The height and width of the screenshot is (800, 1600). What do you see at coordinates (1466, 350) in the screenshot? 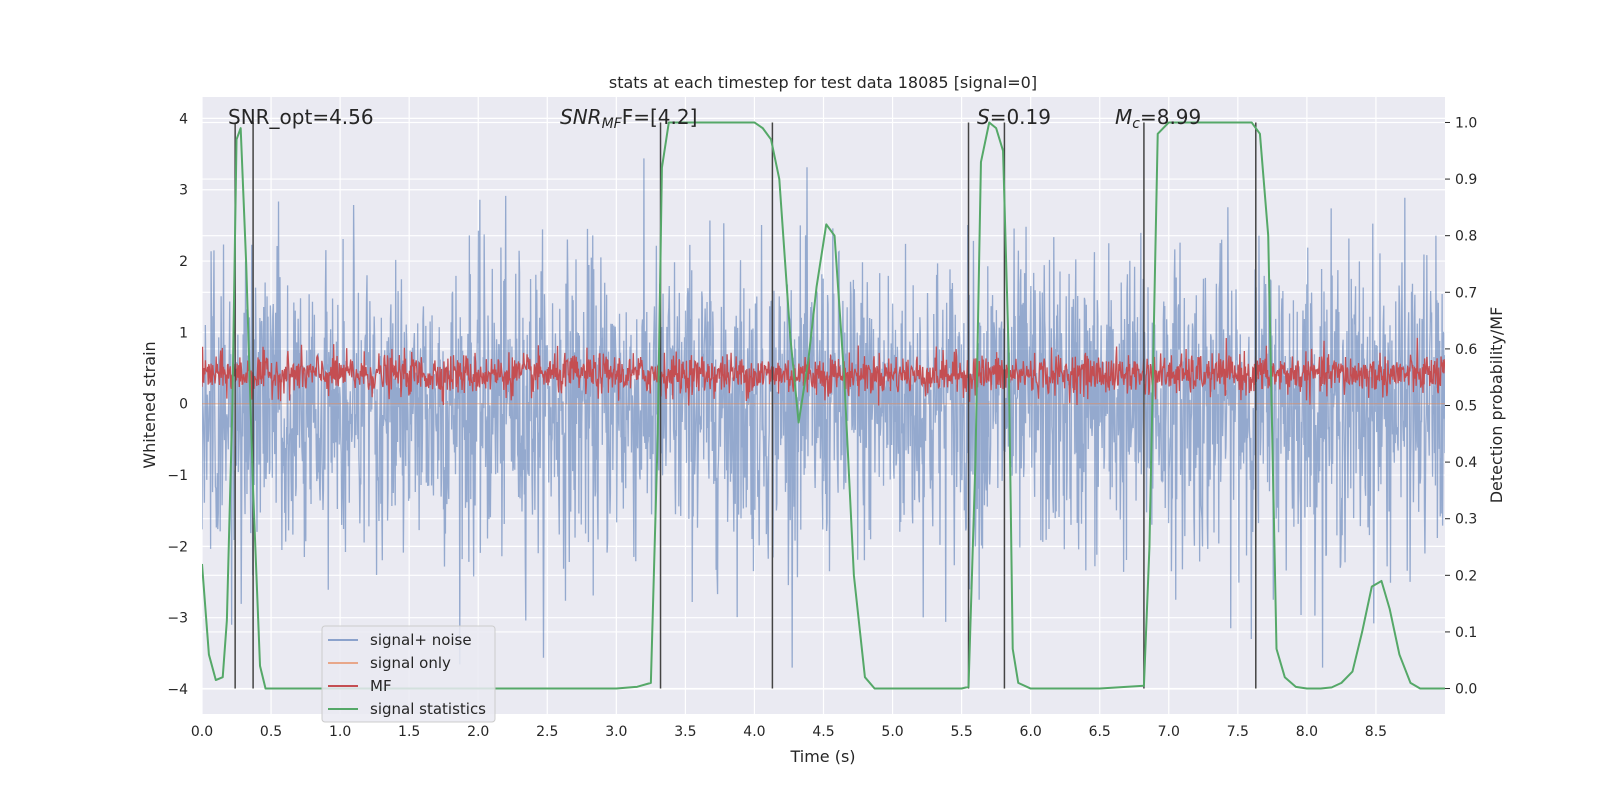
I see `y-right-tick-label: 0.6` at bounding box center [1466, 350].